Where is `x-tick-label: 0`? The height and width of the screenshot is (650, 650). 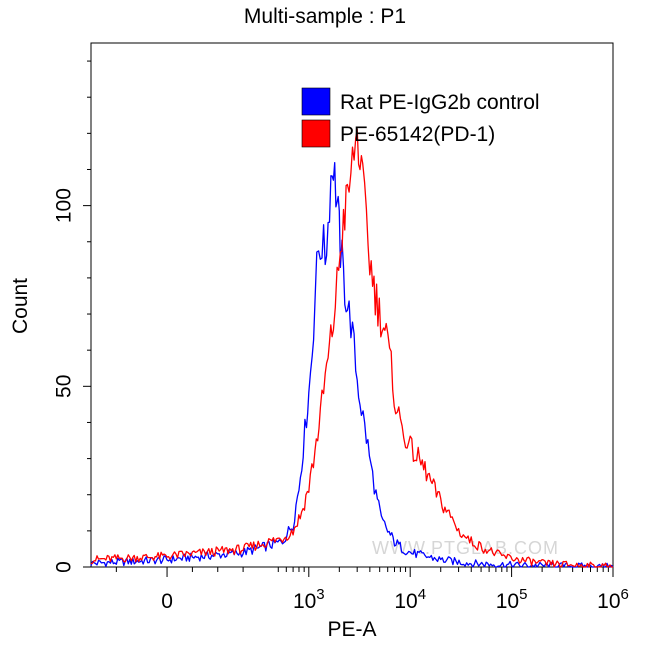
x-tick-label: 0 is located at coordinates (167, 601).